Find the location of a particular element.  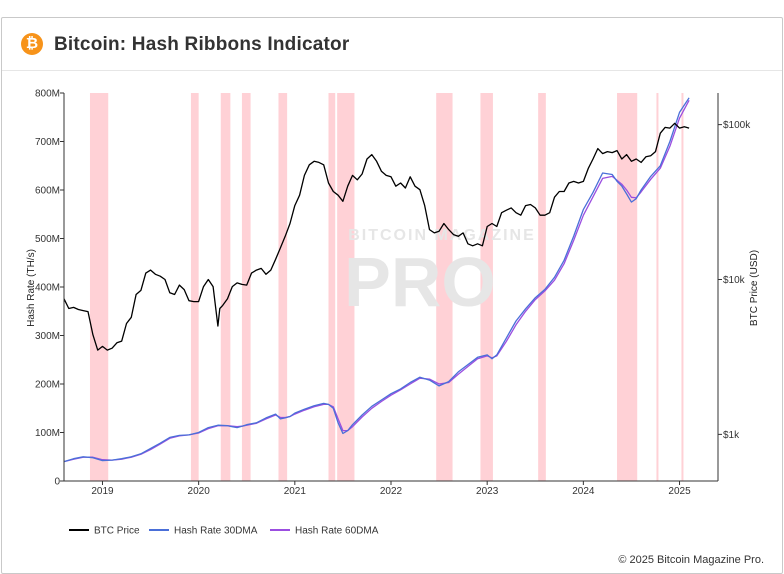

chart-header: ₿ Bitcoin: Hash Ribbons Indicator is located at coordinates (392, 44).